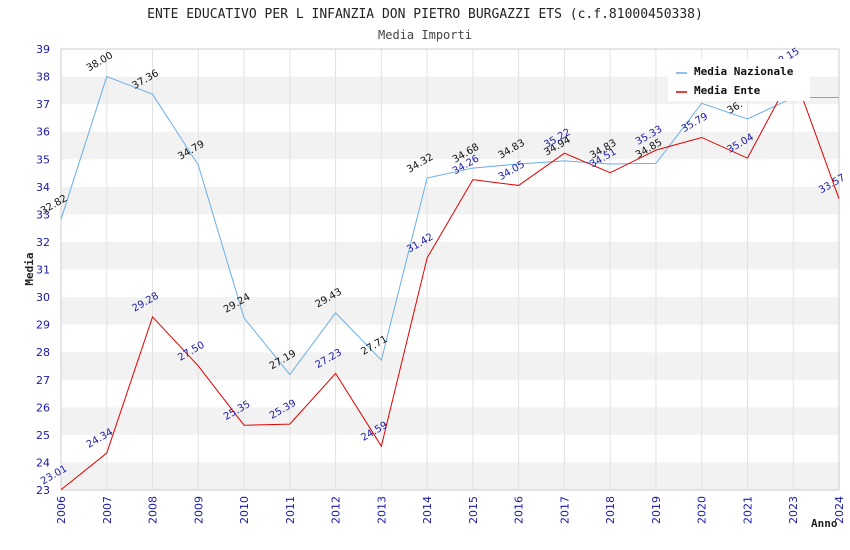 This screenshot has height=550, width=850. Describe the element at coordinates (107, 510) in the screenshot. I see `x-tick-label: 2007` at that location.